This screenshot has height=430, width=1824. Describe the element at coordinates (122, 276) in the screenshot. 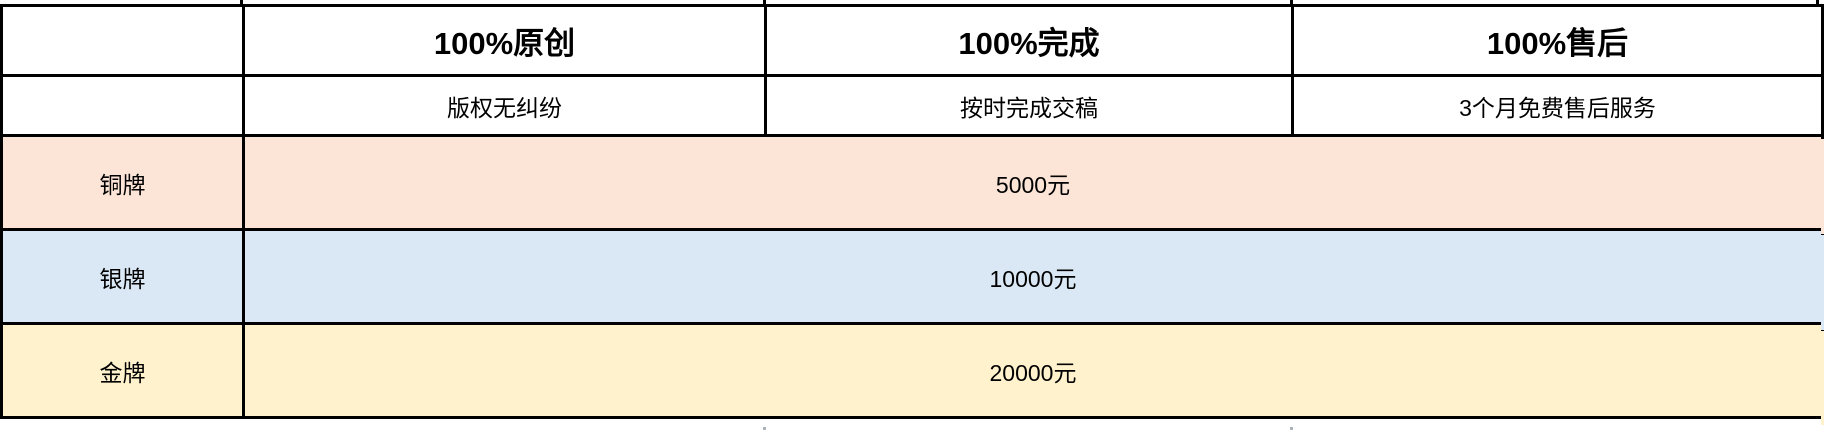

I see `tier-name-silver: 银牌` at that location.